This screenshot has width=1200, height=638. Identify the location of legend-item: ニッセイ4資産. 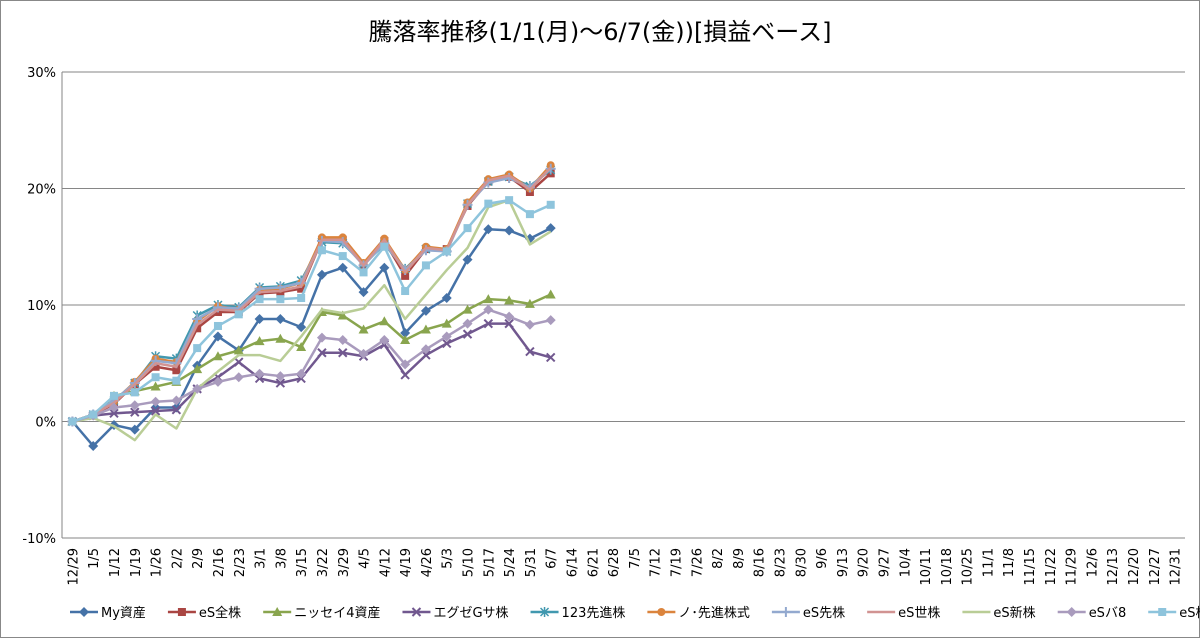
(321, 613).